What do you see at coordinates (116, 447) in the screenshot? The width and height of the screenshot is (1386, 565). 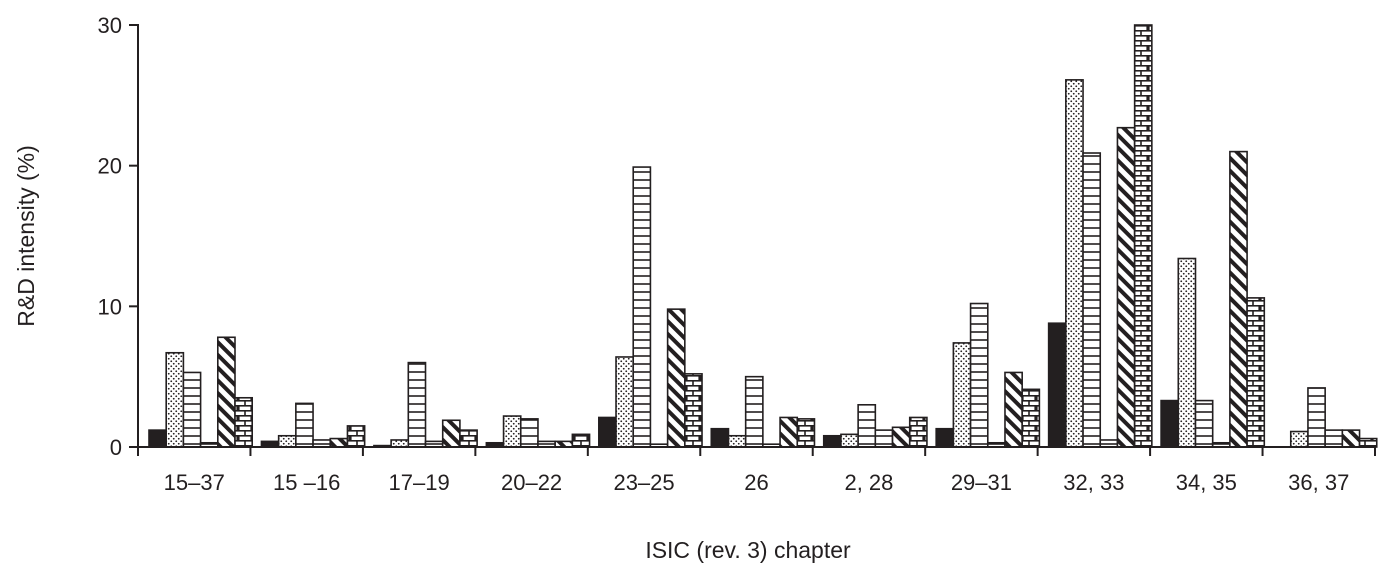 I see `y-tick-label: 0` at bounding box center [116, 447].